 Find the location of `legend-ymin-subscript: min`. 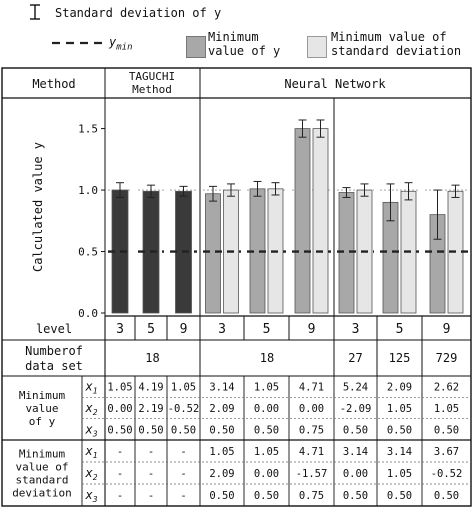

legend-ymin-subscript: min is located at coordinates (124, 47).